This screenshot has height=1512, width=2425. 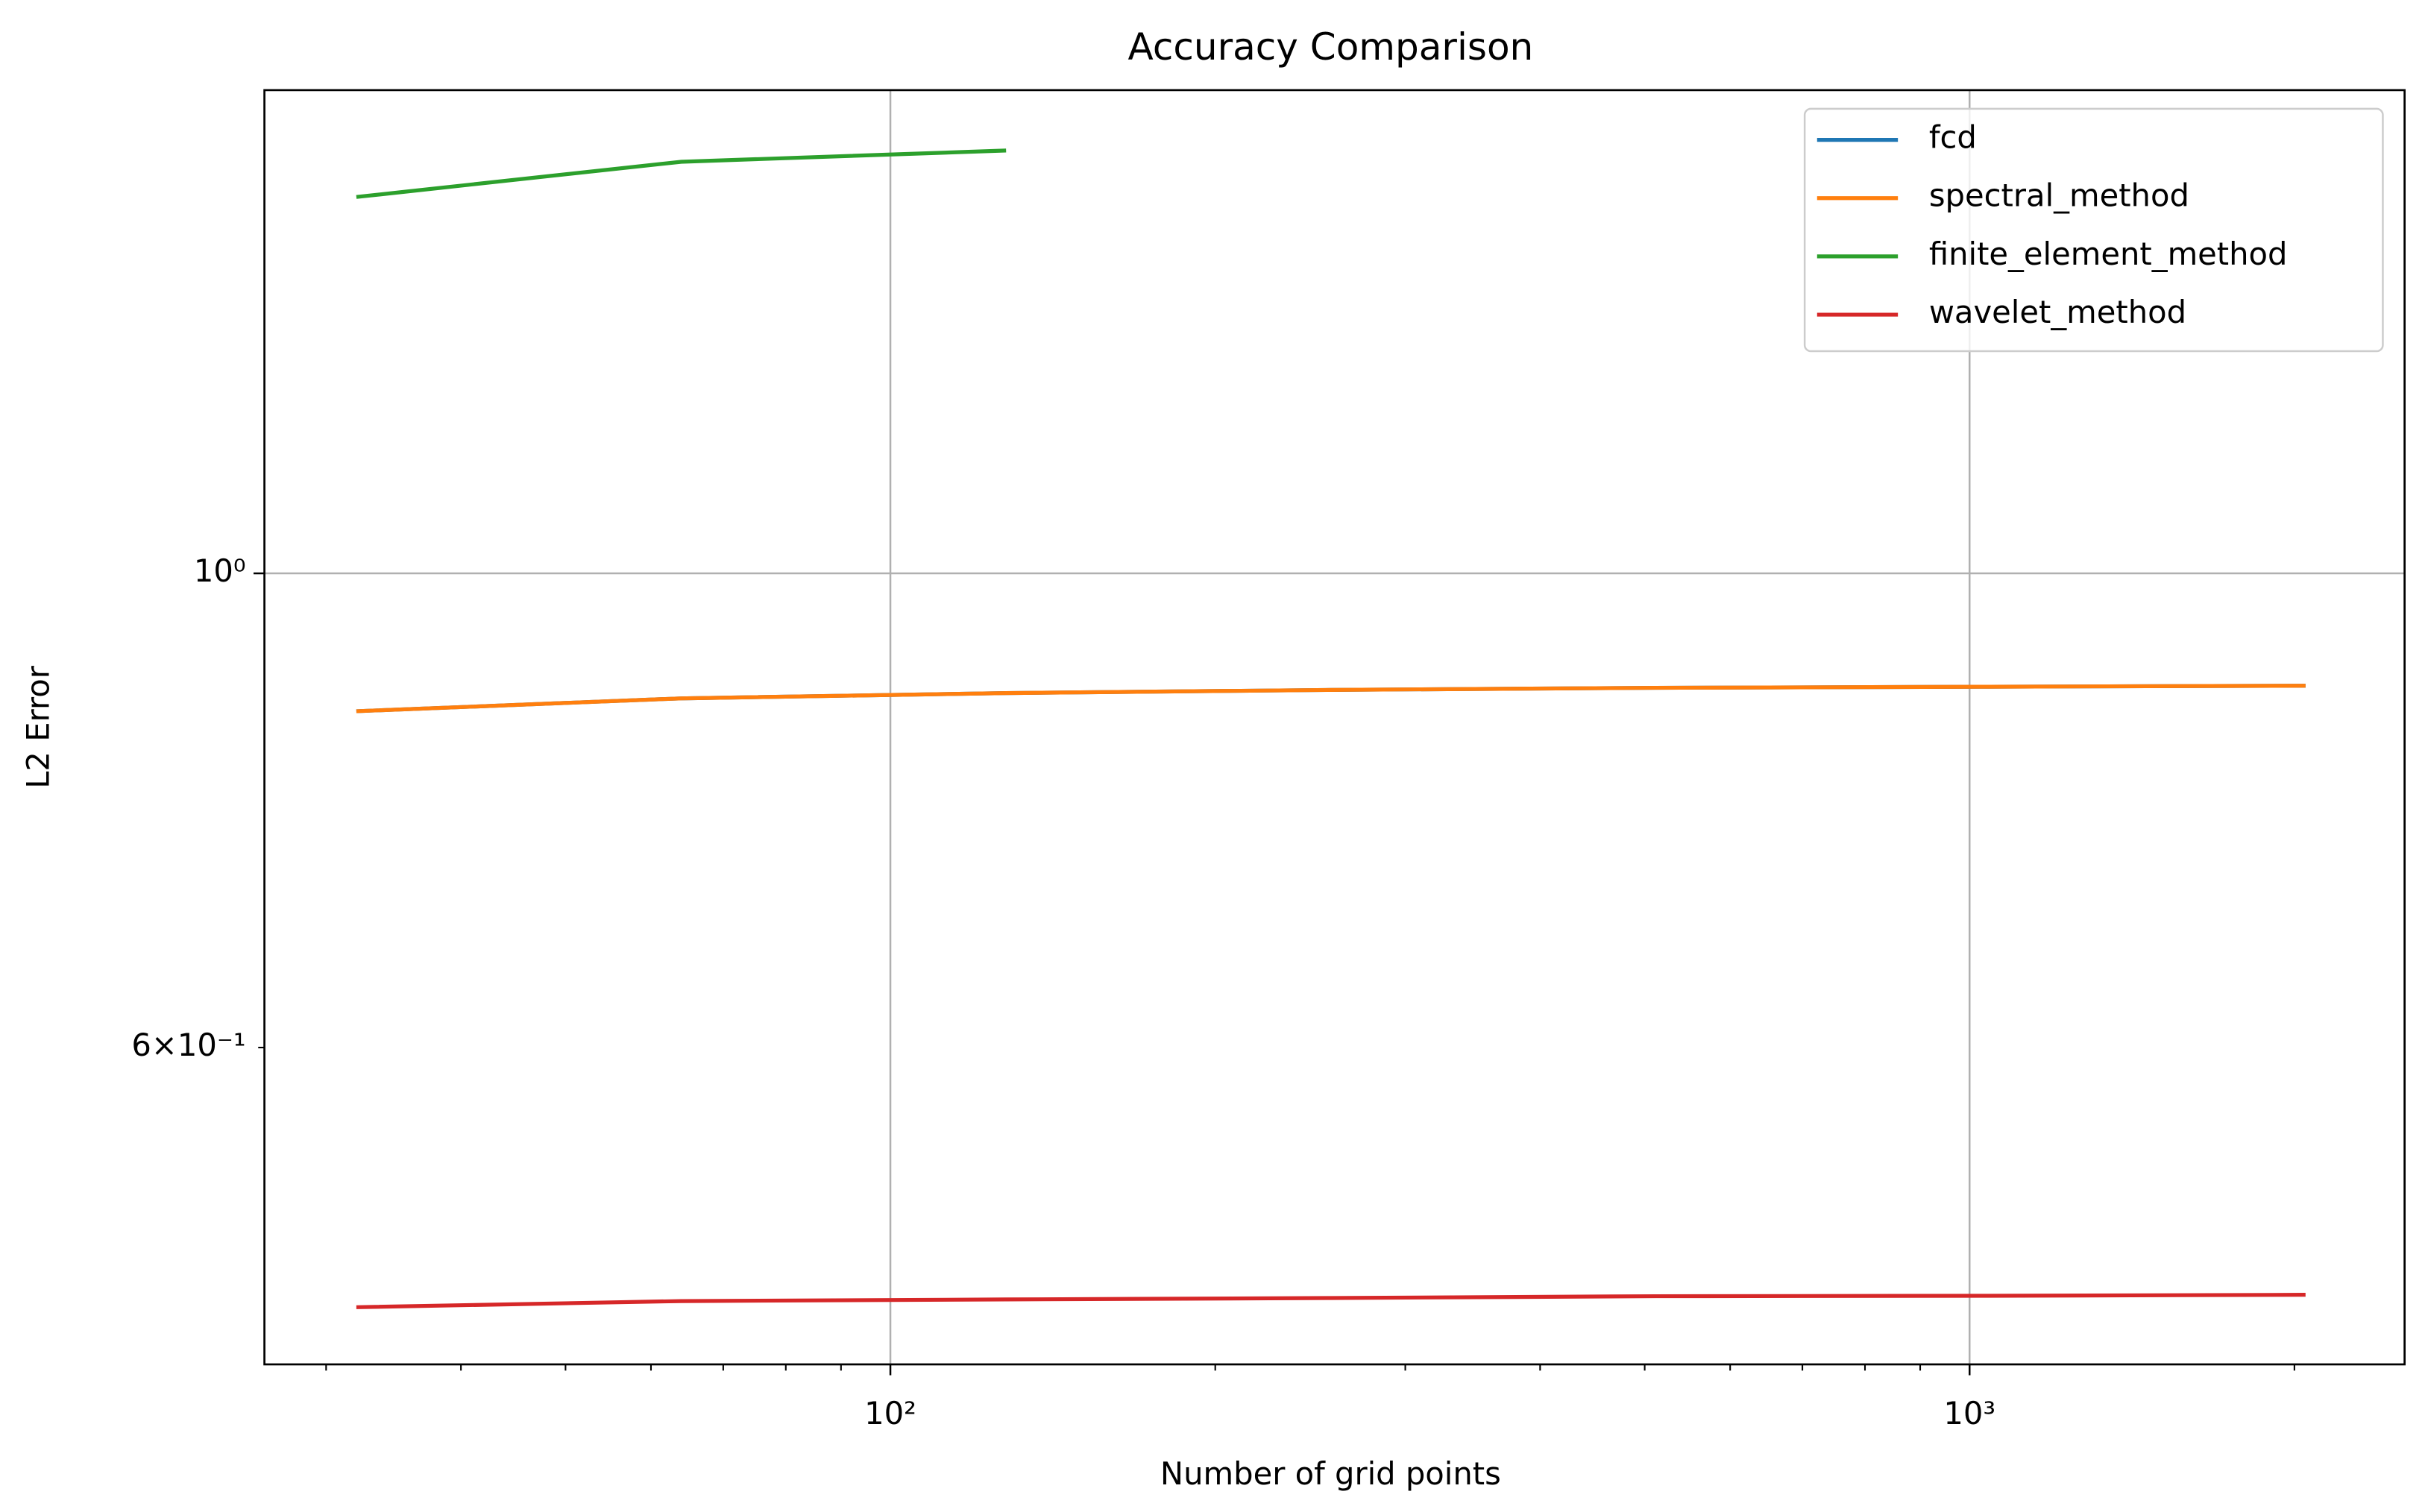 I want to click on legend-label: finite_element_method, so click(x=2108, y=254).